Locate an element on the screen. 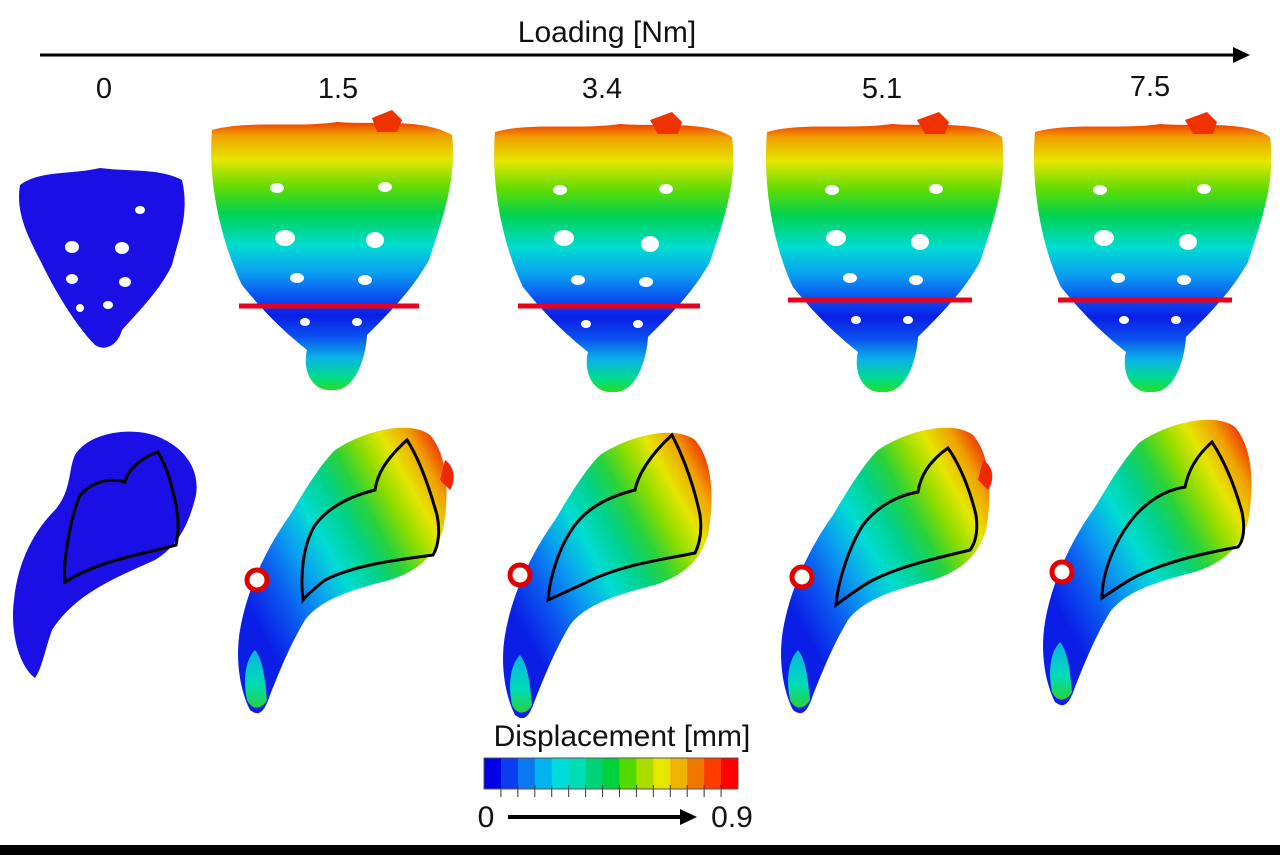  legend-color-scale is located at coordinates (611, 777).